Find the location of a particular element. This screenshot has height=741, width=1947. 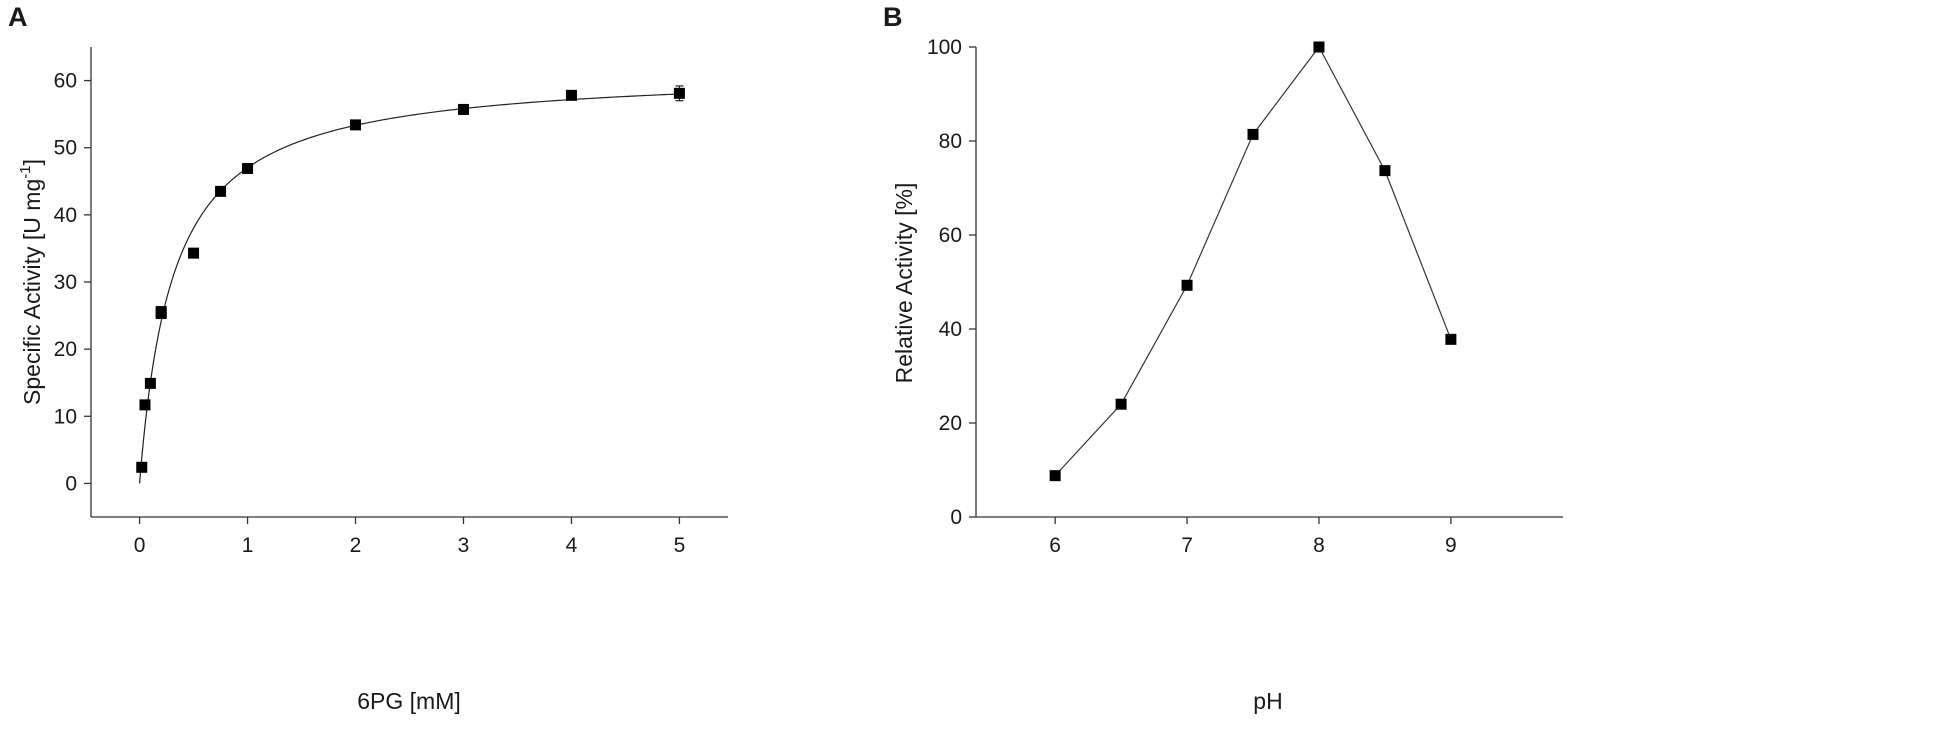

panel-b-x-tick-label: 6 is located at coordinates (1055, 545).